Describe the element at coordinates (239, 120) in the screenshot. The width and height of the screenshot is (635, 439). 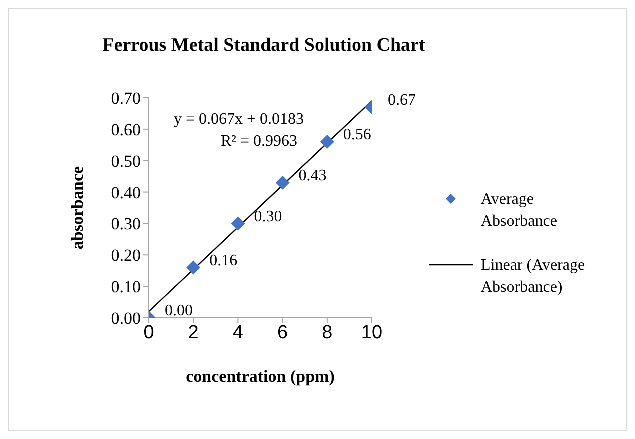
I see `annotation: y = 0.067x + 0.0183` at that location.